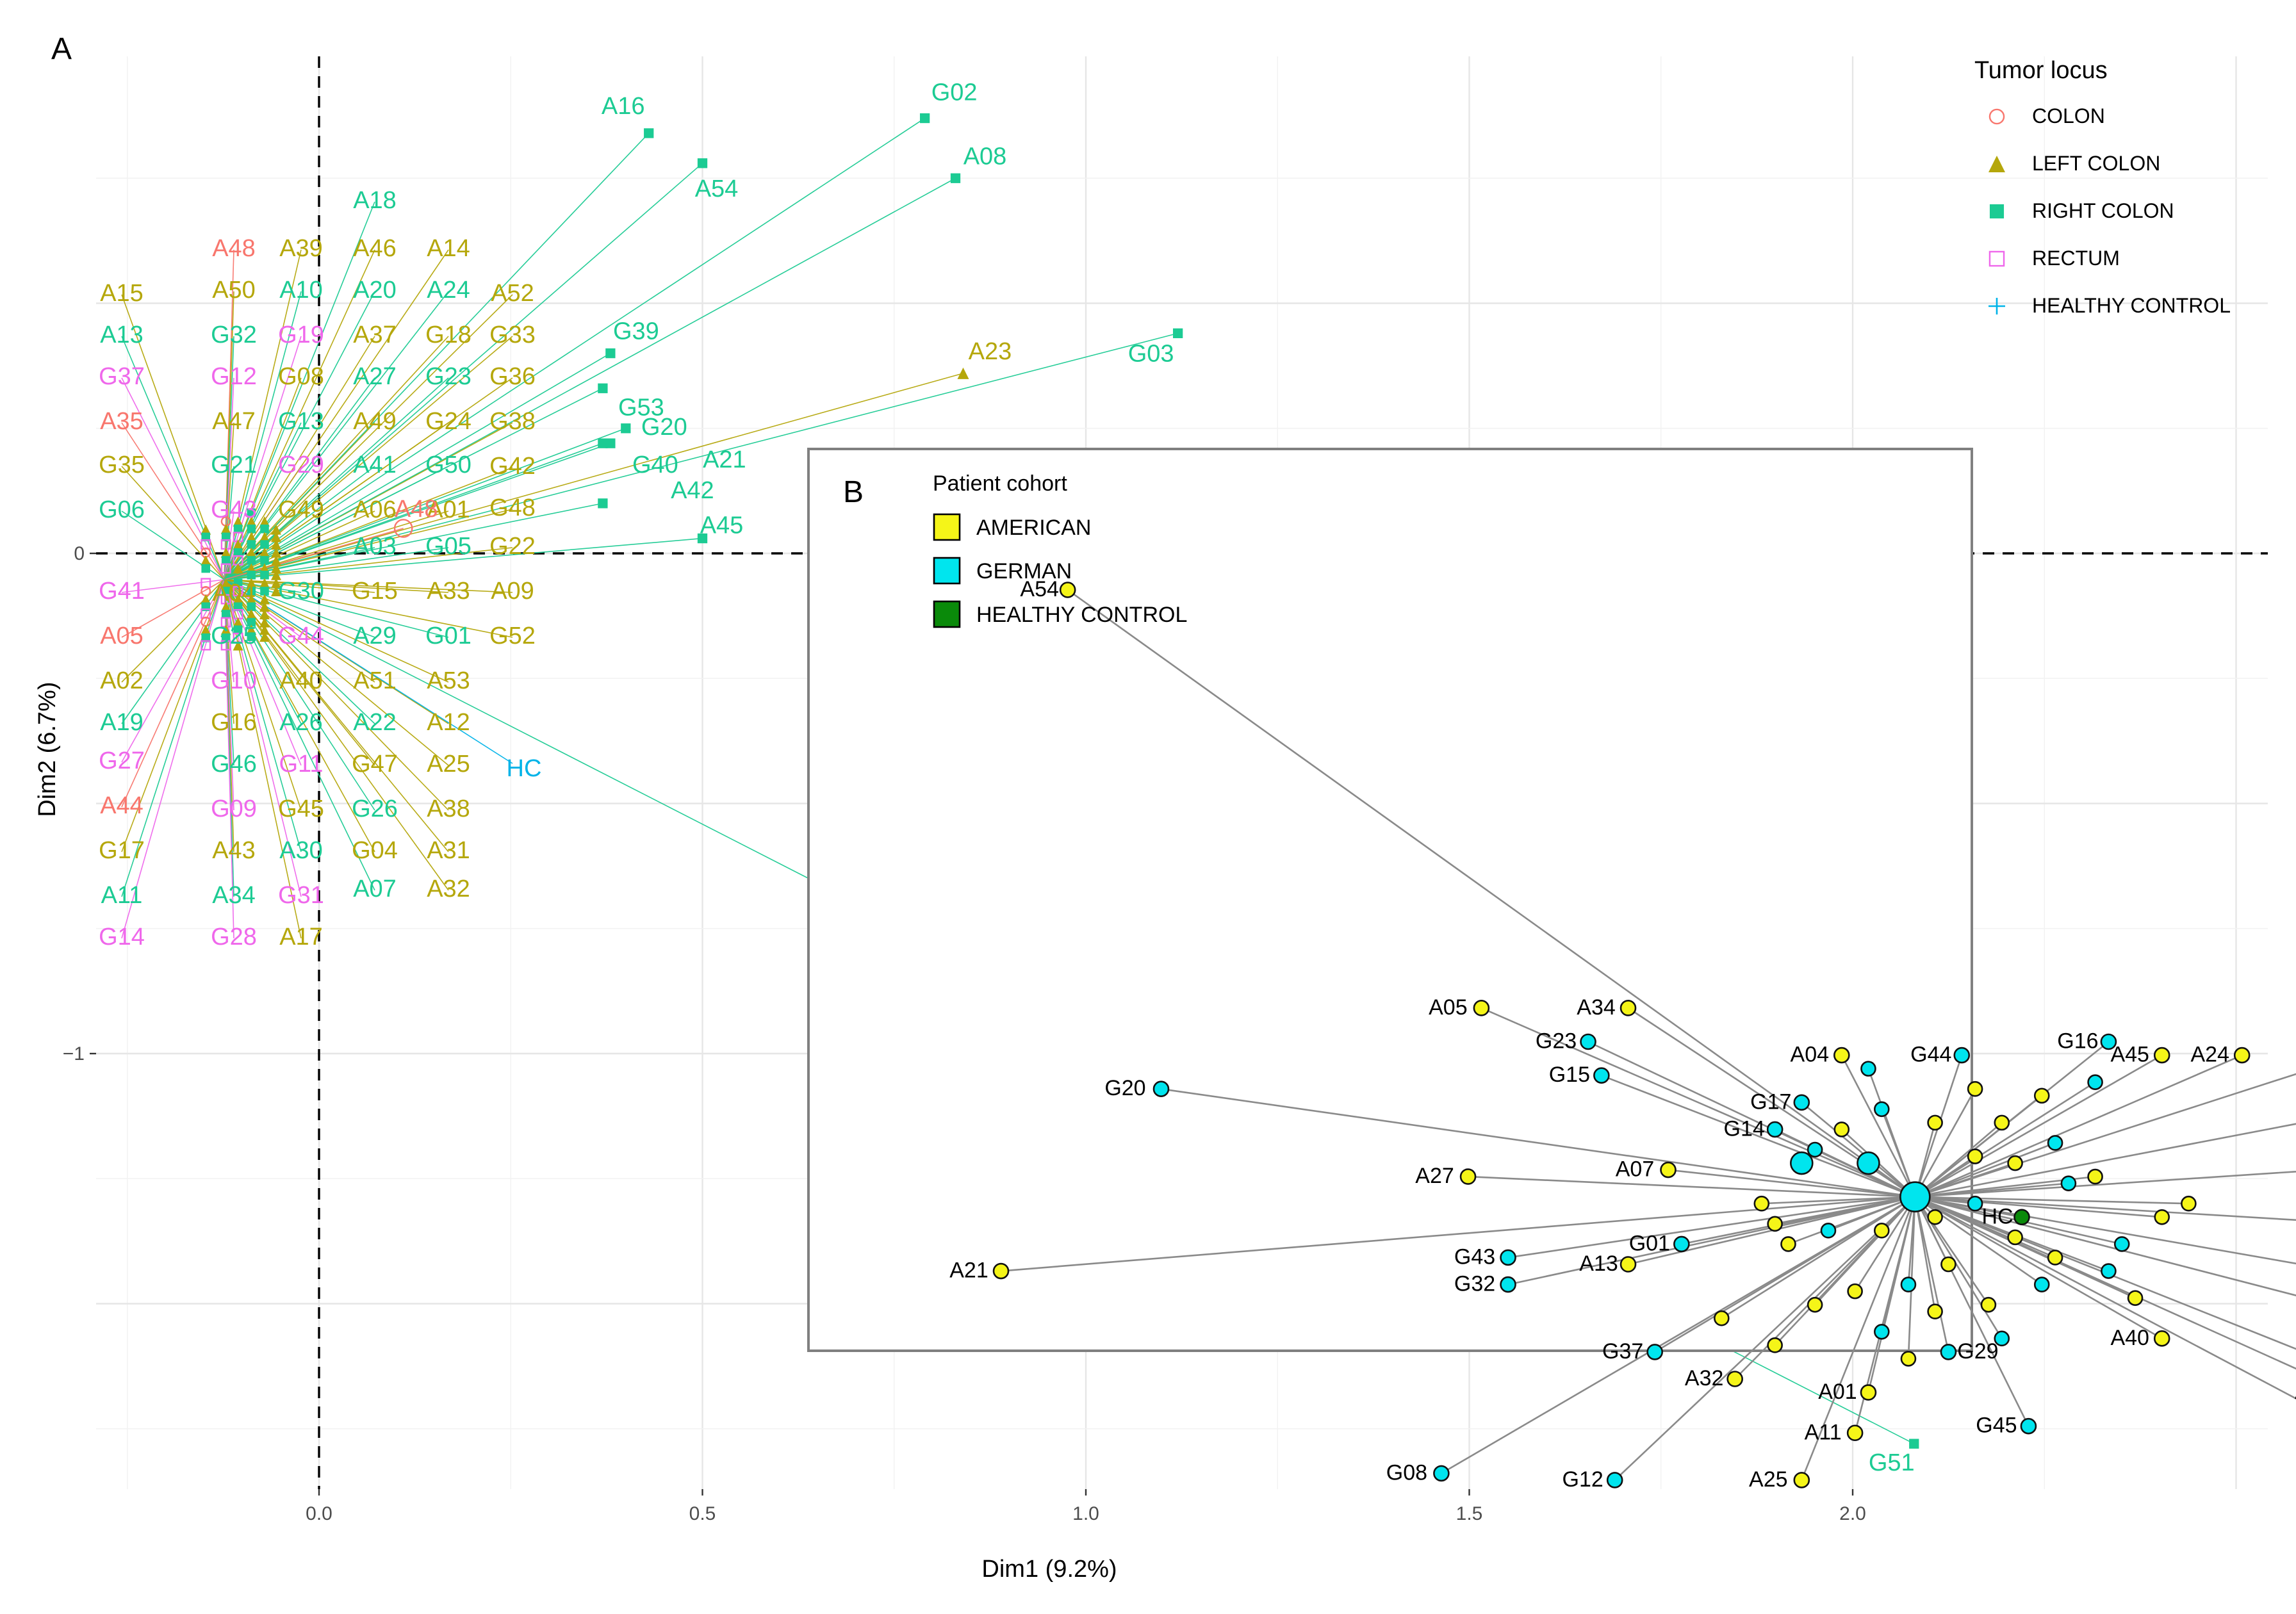  Describe the element at coordinates (1623, 1351) in the screenshot. I see `network-node-label: G37` at that location.